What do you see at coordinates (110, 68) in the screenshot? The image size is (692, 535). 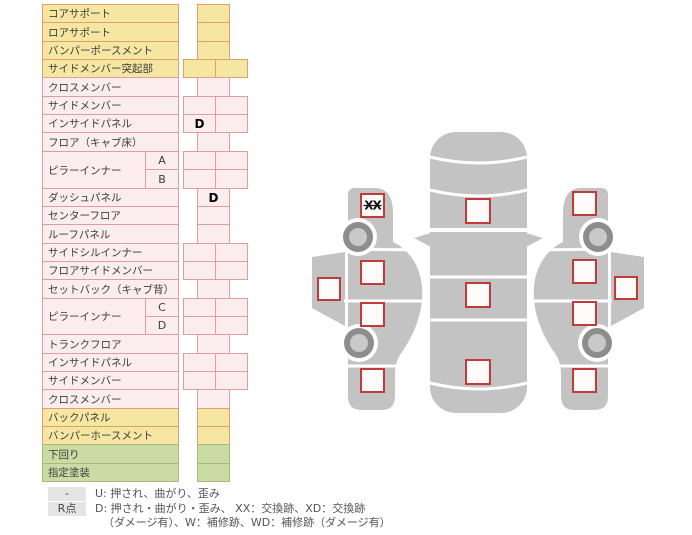 I see `part-label: サイドメンバー突起部` at bounding box center [110, 68].